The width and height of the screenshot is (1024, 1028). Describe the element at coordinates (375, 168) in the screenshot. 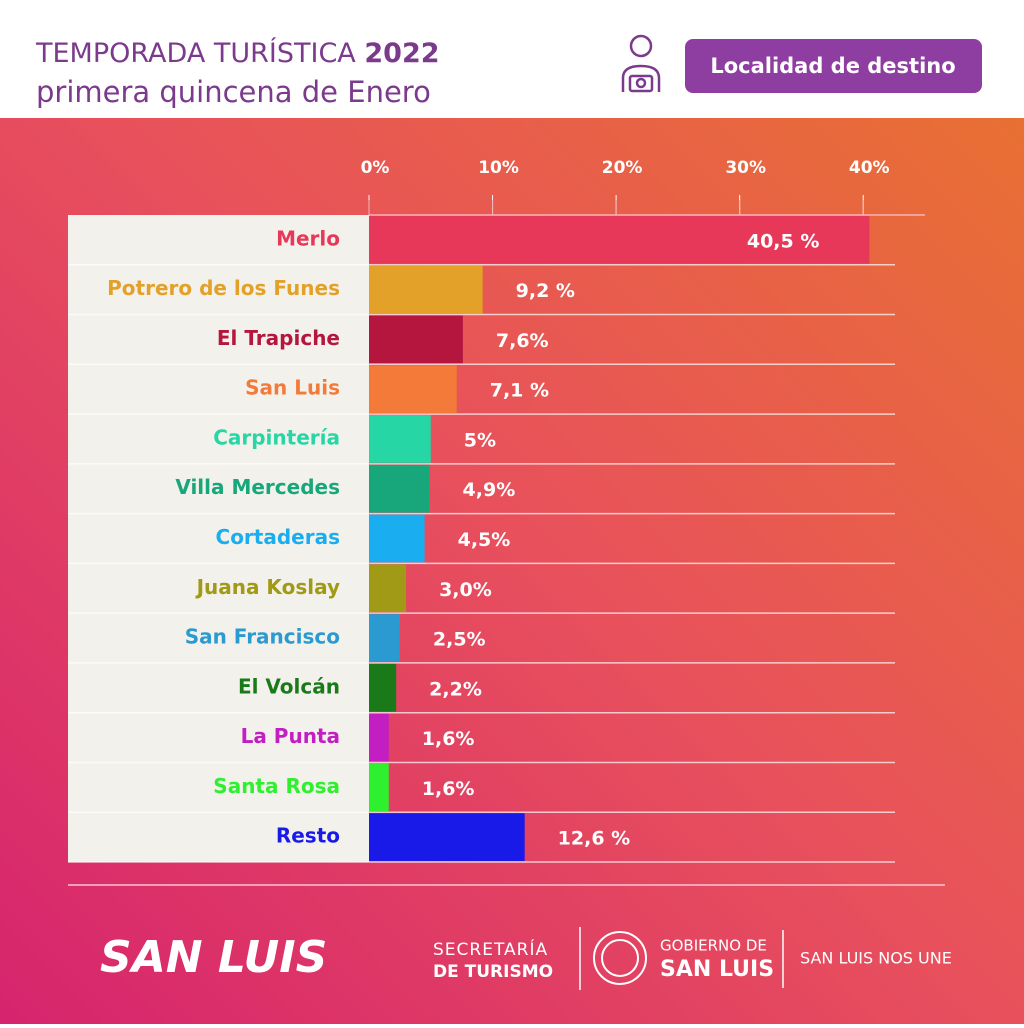

I see `x-tick-label: 0%` at that location.